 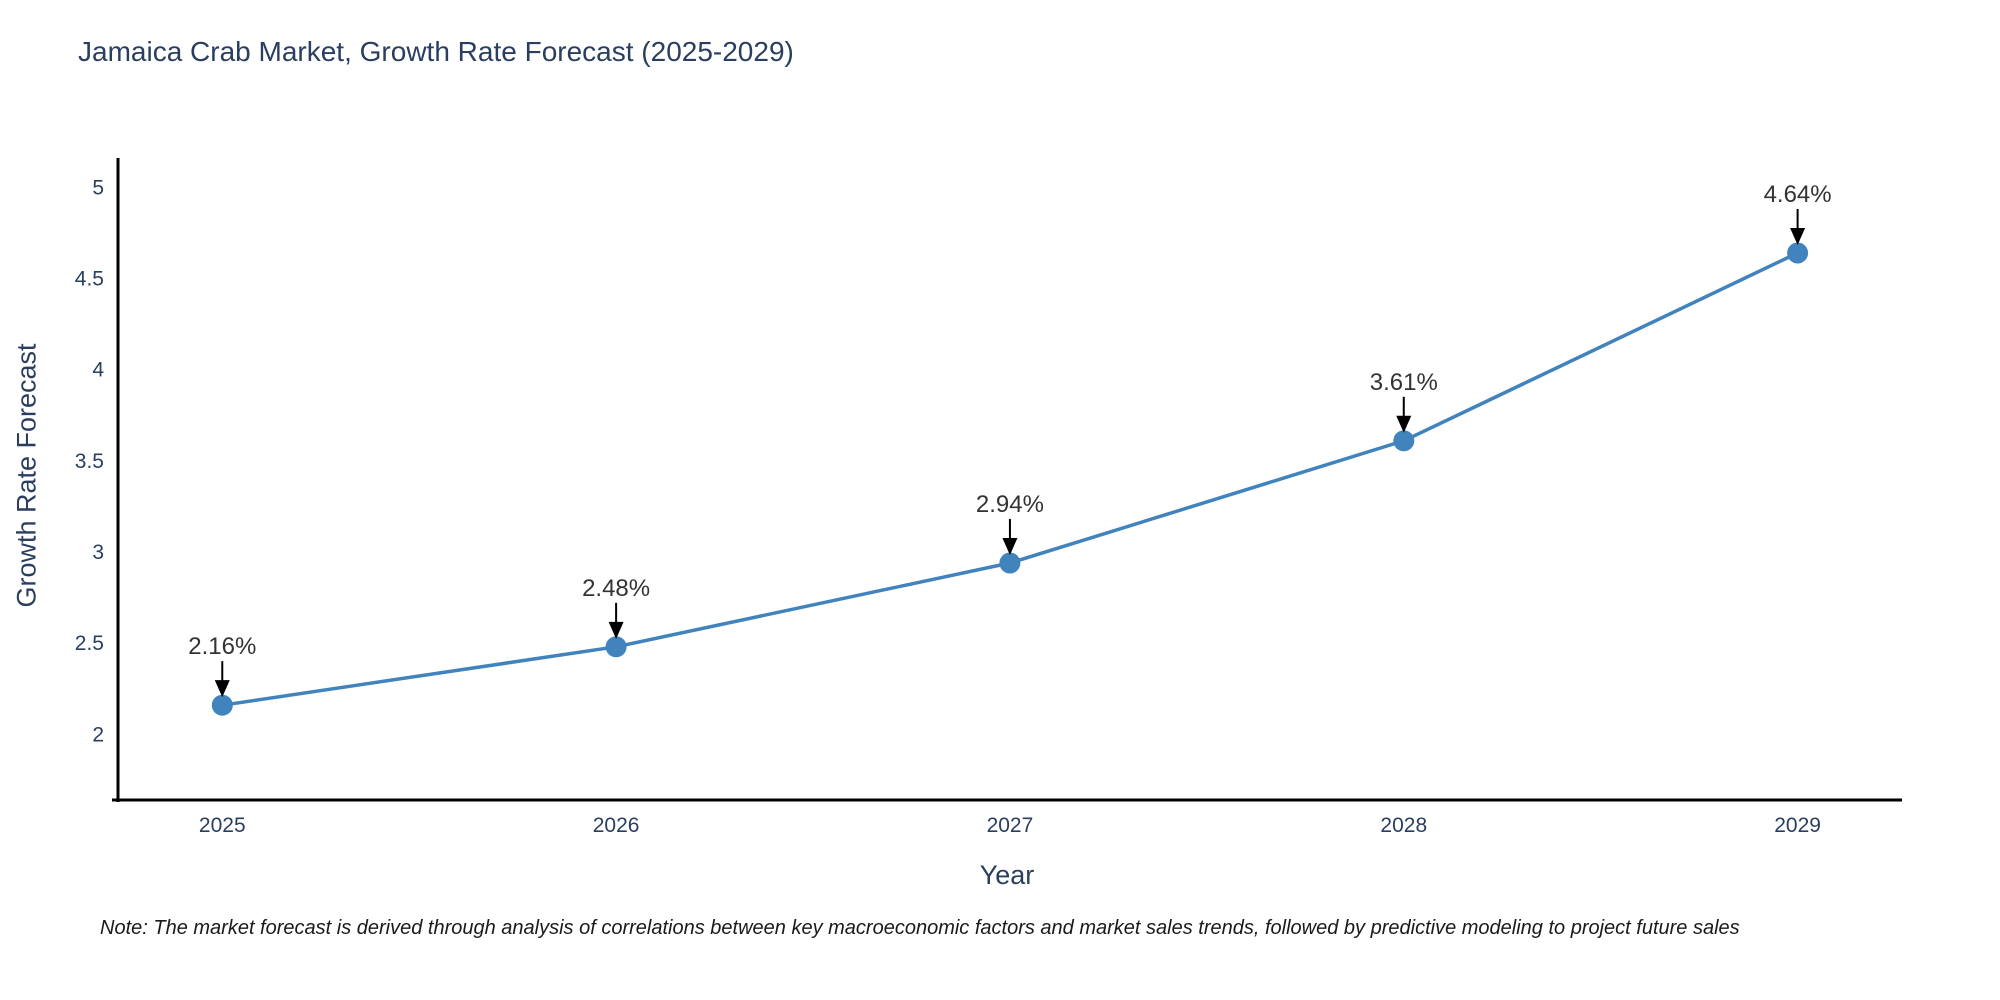 I want to click on annotation-label: 4.64%, so click(x=1798, y=194).